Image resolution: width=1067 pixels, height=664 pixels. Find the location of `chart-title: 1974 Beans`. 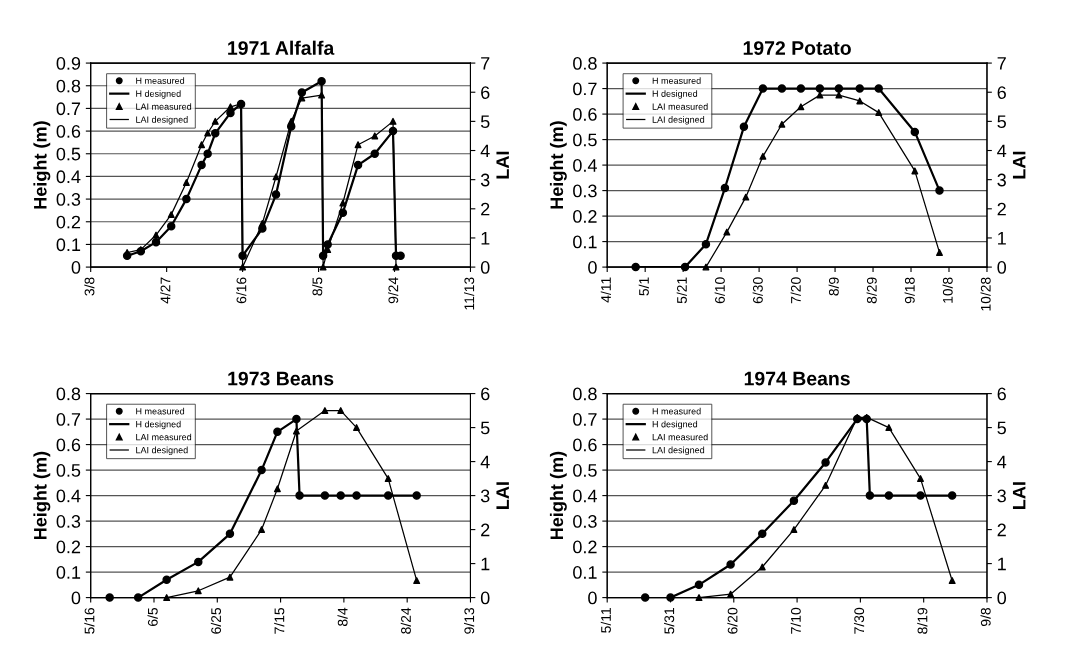

chart-title: 1974 Beans is located at coordinates (797, 378).